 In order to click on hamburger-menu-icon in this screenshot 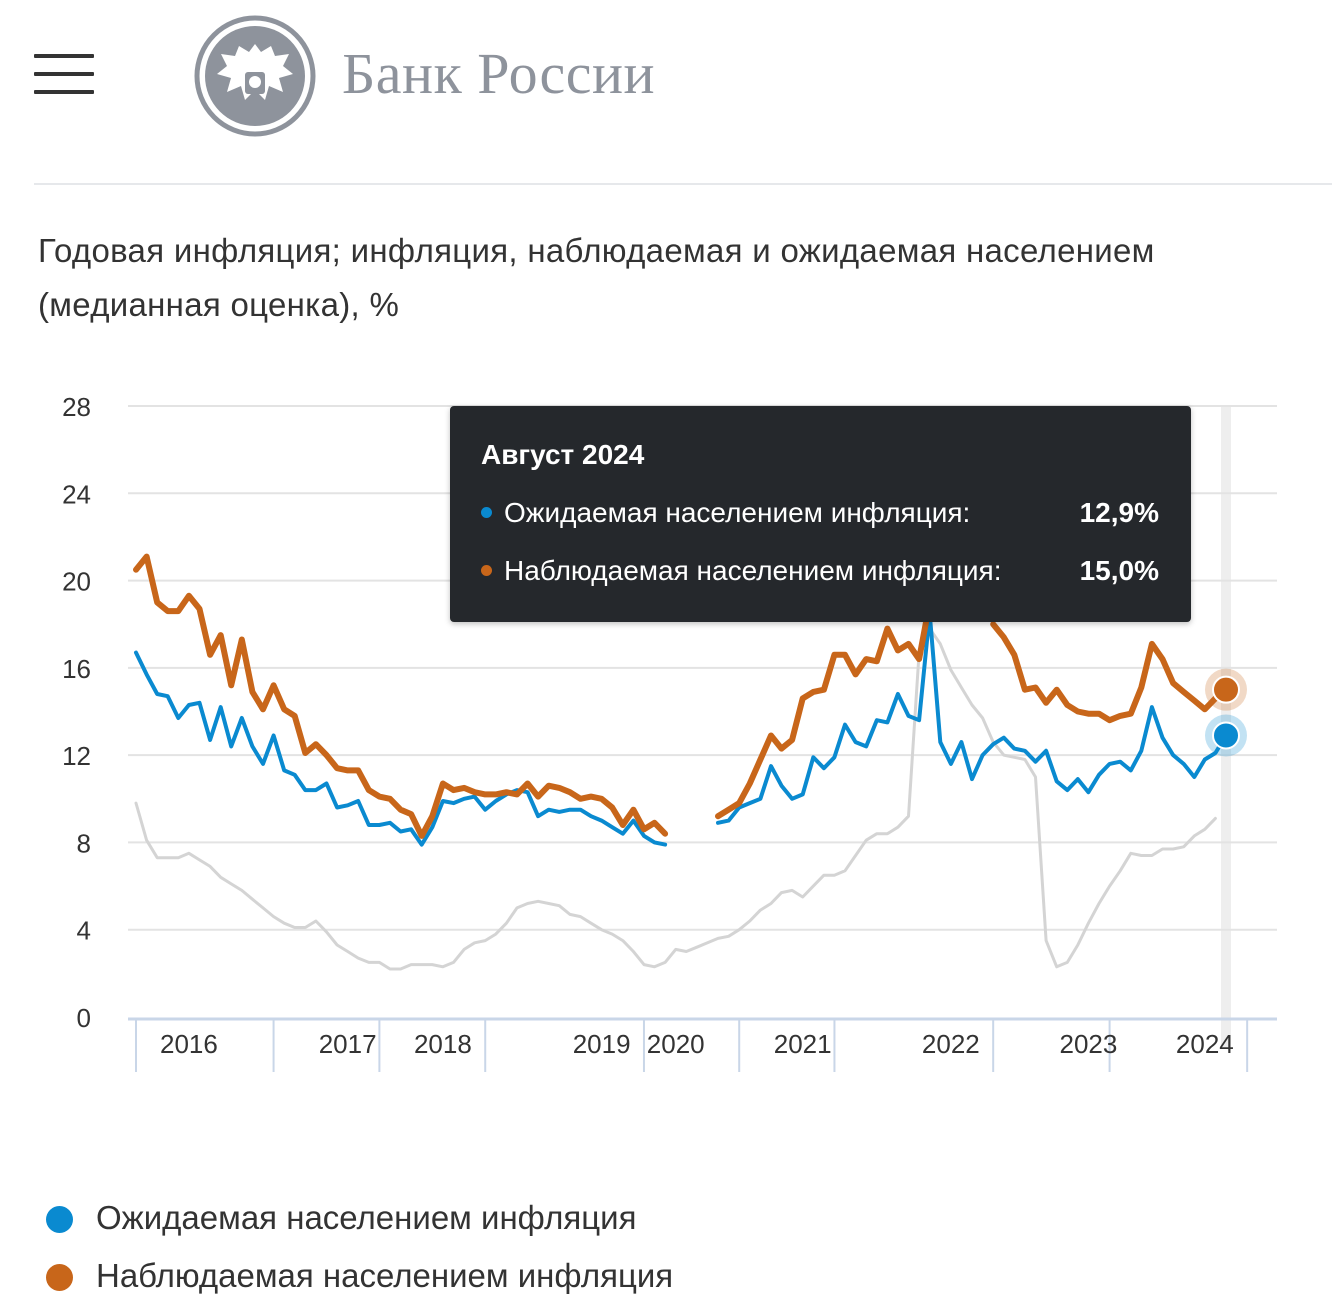, I will do `click(65, 74)`.